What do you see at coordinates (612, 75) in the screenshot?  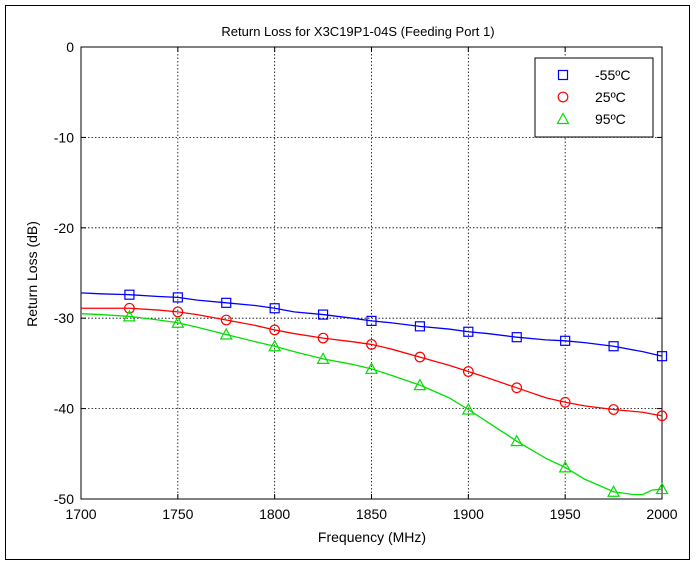 I see `legend-label: -55ºC` at bounding box center [612, 75].